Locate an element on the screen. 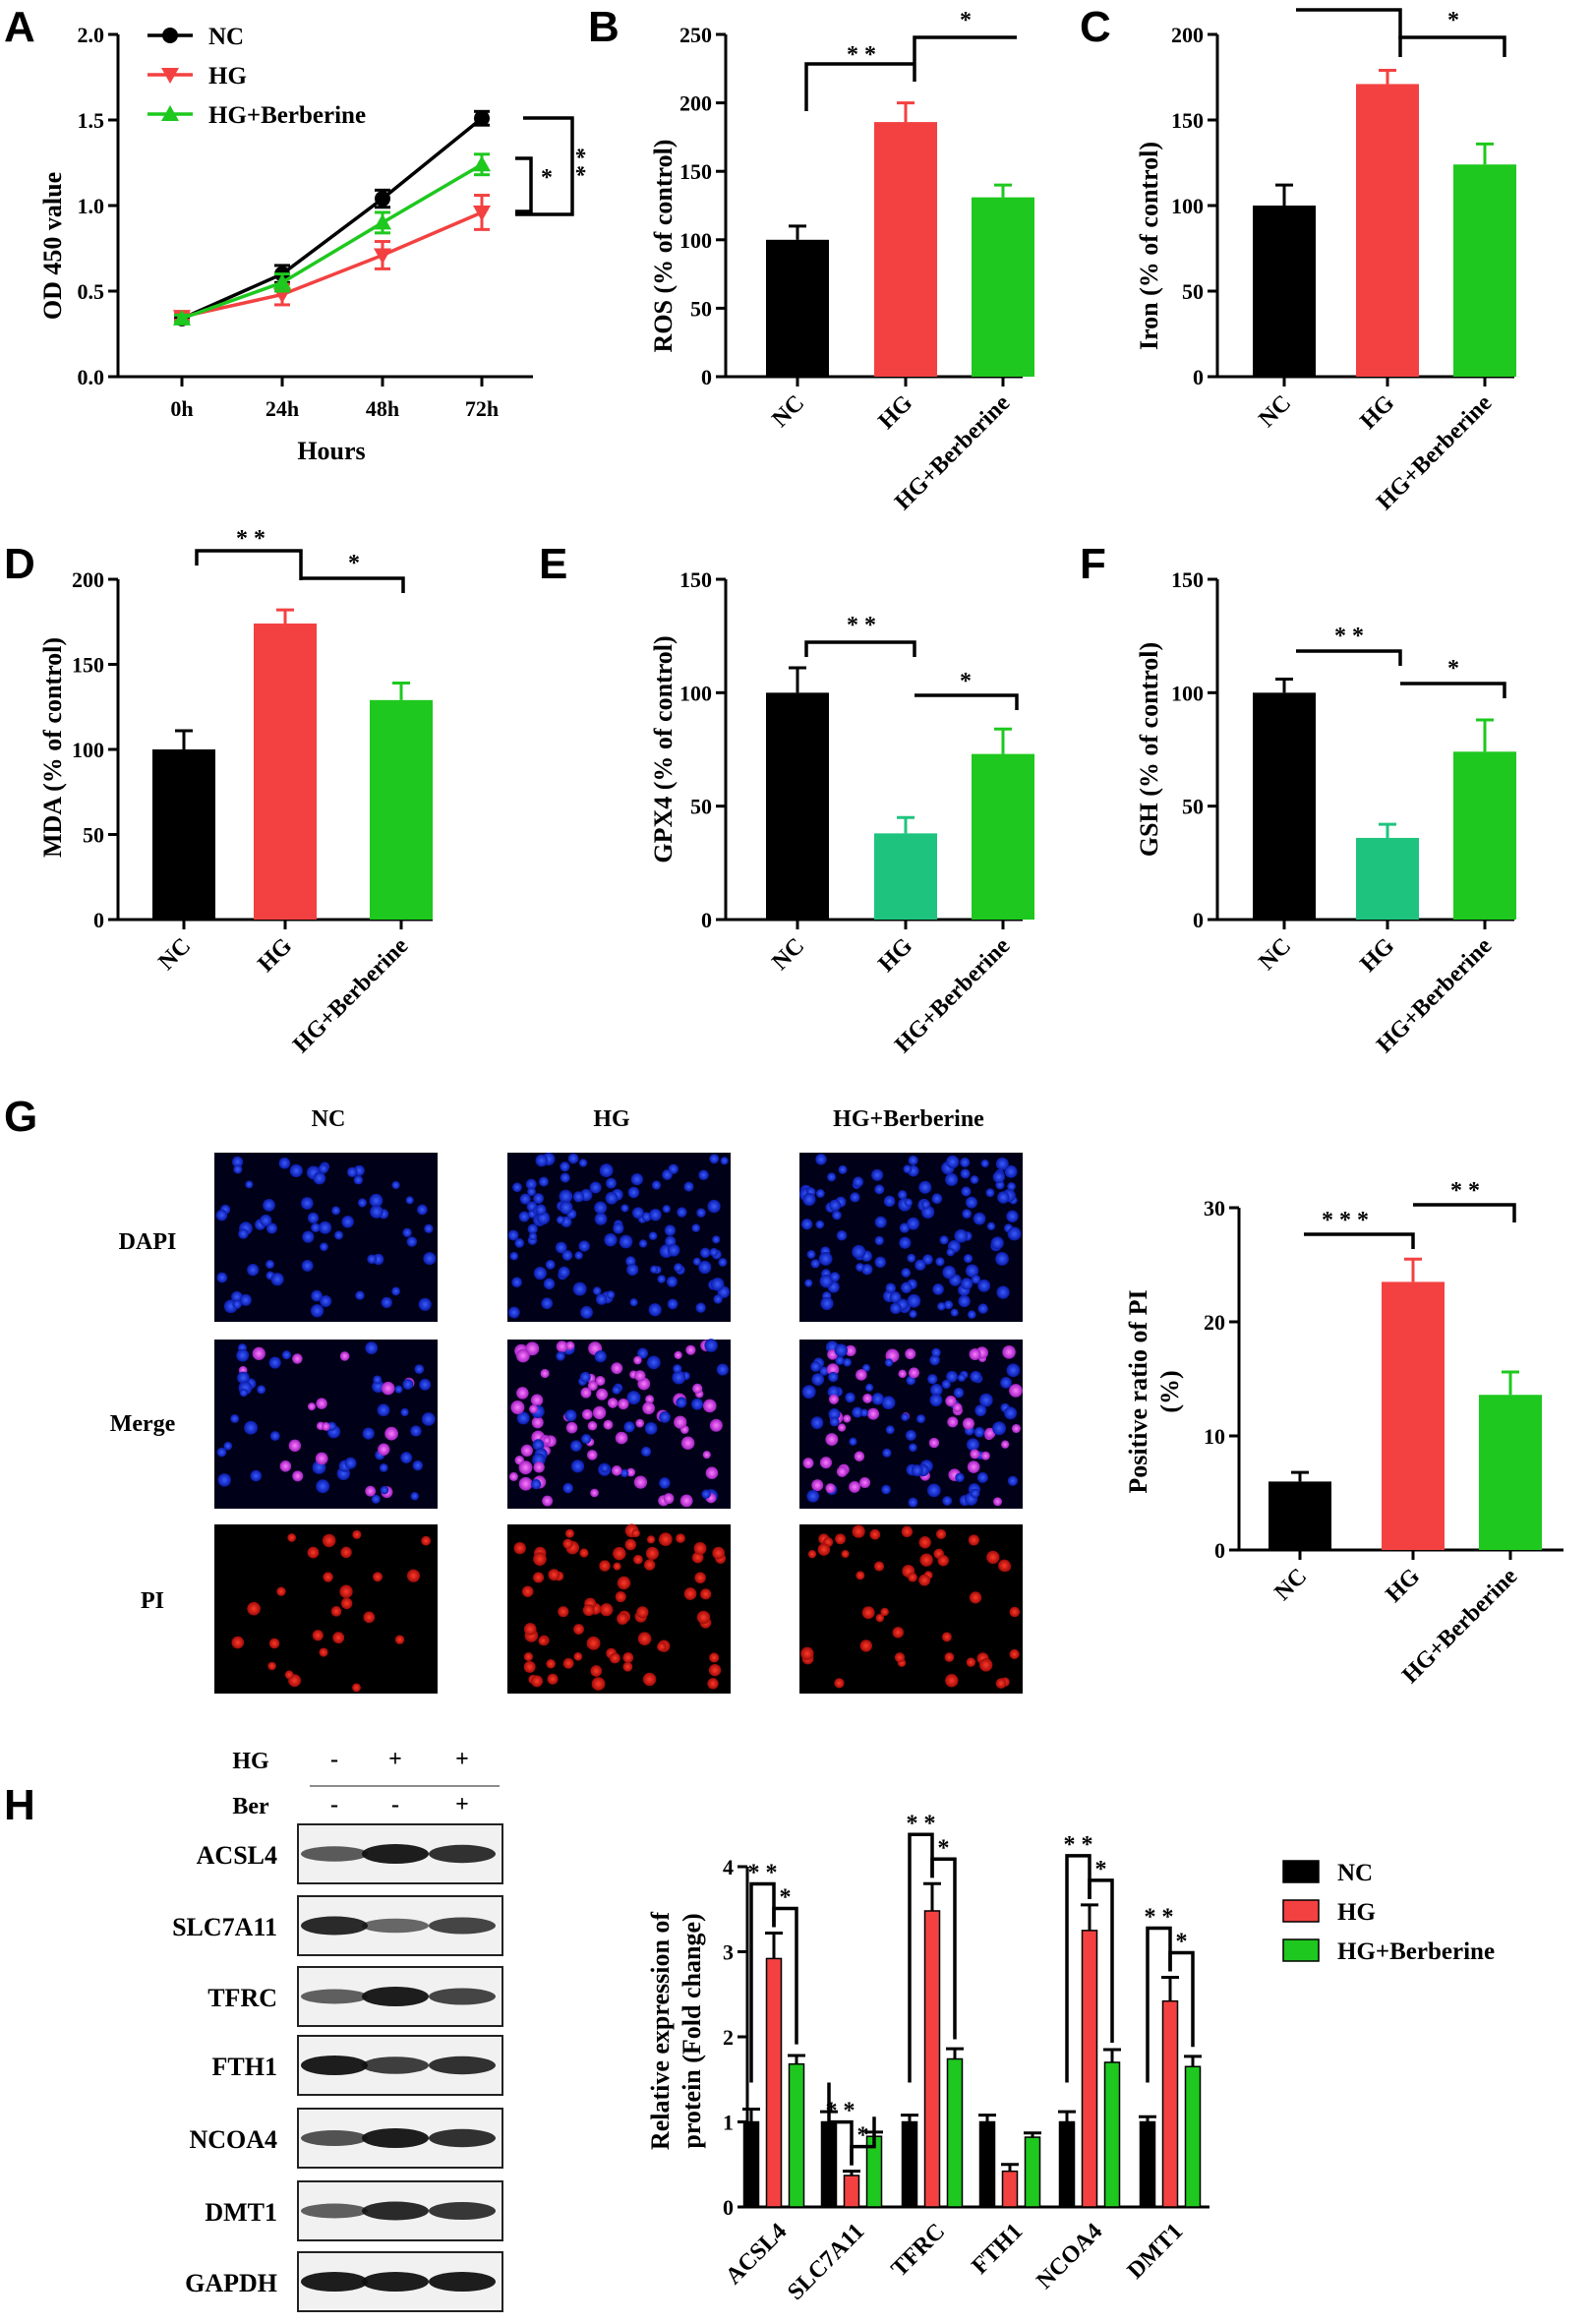 This screenshot has height=2324, width=1593. panel-h-sig-label: * is located at coordinates (786, 1897).